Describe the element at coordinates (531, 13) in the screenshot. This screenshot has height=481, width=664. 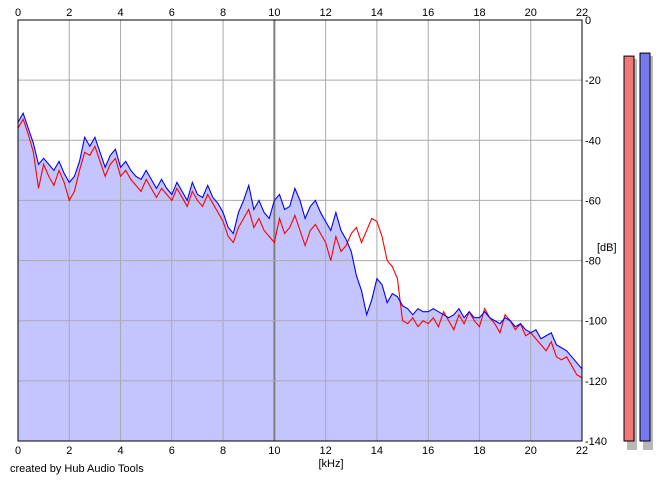
I see `x-tick-label-top-20: 20` at that location.